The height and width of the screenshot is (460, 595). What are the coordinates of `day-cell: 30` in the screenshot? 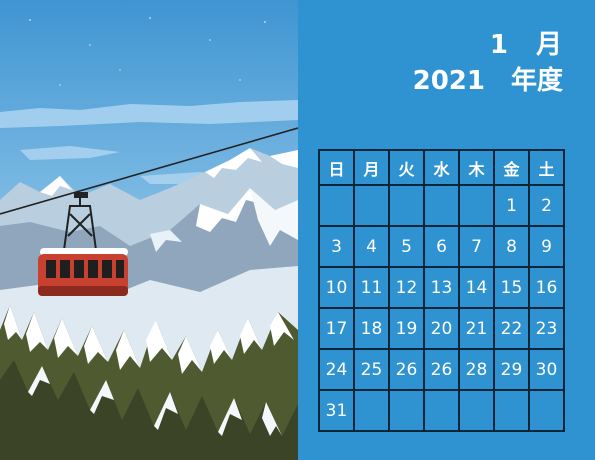 It's located at (546, 369).